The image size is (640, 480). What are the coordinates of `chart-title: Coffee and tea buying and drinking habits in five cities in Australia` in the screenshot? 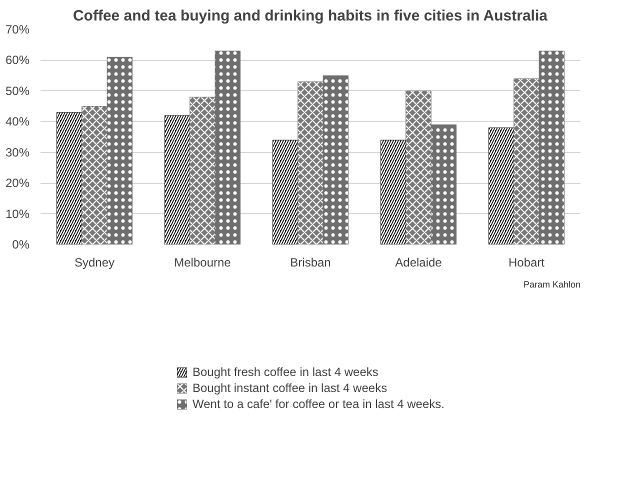 It's located at (310, 16).